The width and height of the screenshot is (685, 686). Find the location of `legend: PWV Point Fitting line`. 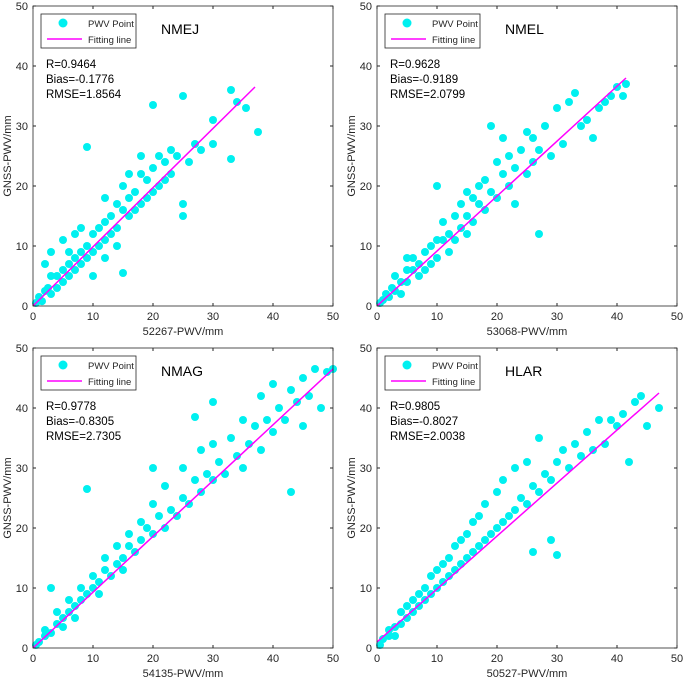

legend: PWV Point Fitting line is located at coordinates (88, 373).